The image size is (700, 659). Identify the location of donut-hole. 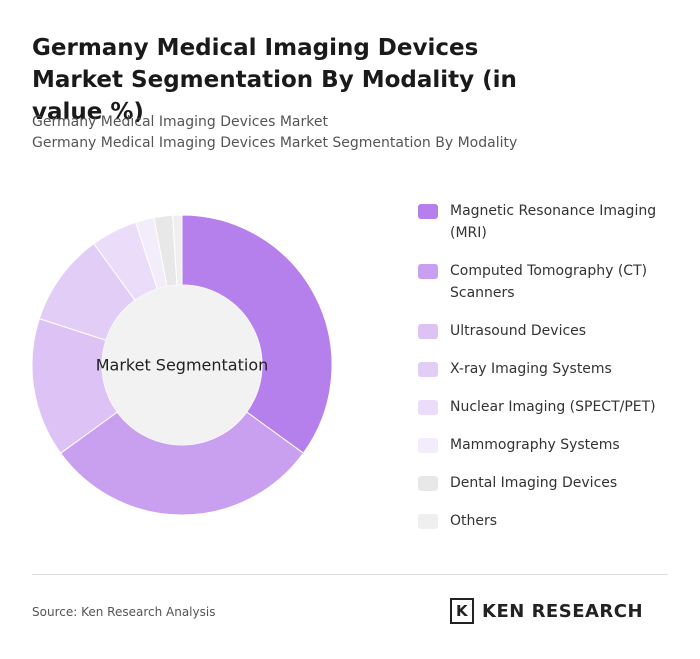
(182, 365).